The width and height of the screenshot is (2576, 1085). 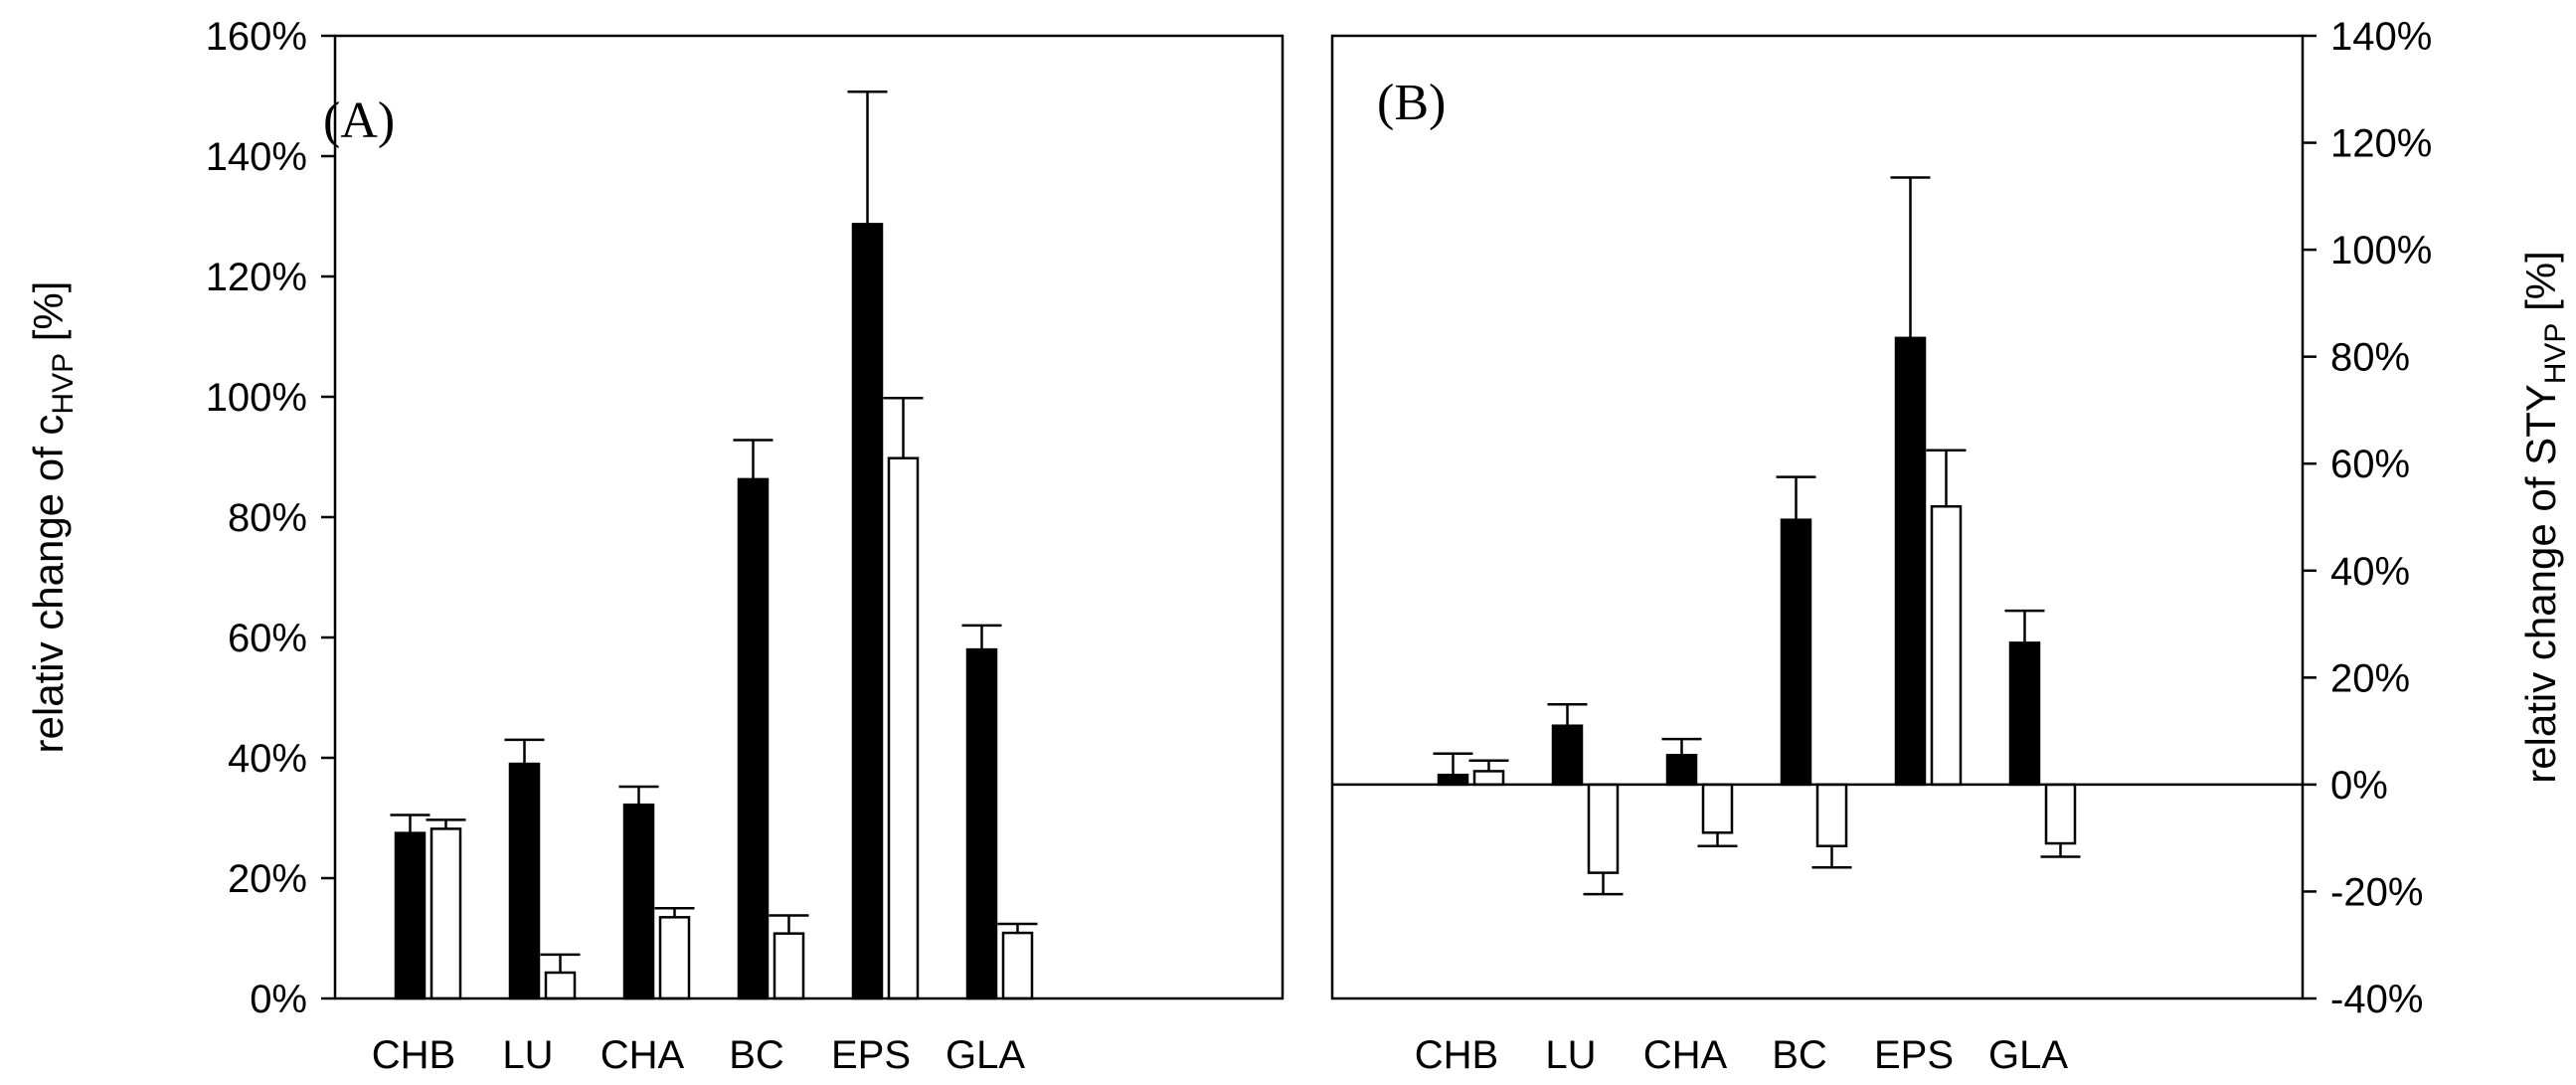 I want to click on panel-b-y-axis-label-subscript: HVP, so click(x=2555, y=354).